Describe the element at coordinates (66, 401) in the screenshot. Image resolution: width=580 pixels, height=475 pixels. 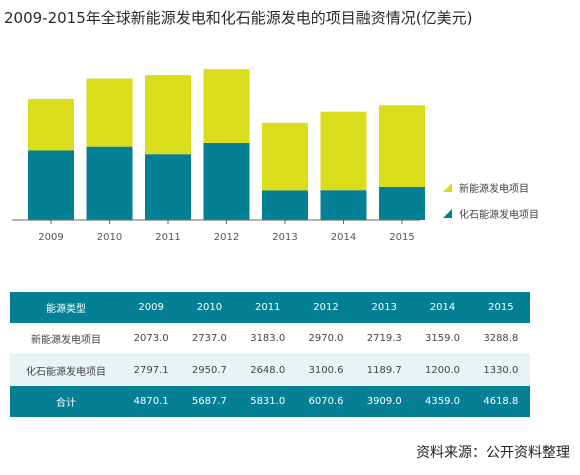
I see `row-label: 合计` at that location.